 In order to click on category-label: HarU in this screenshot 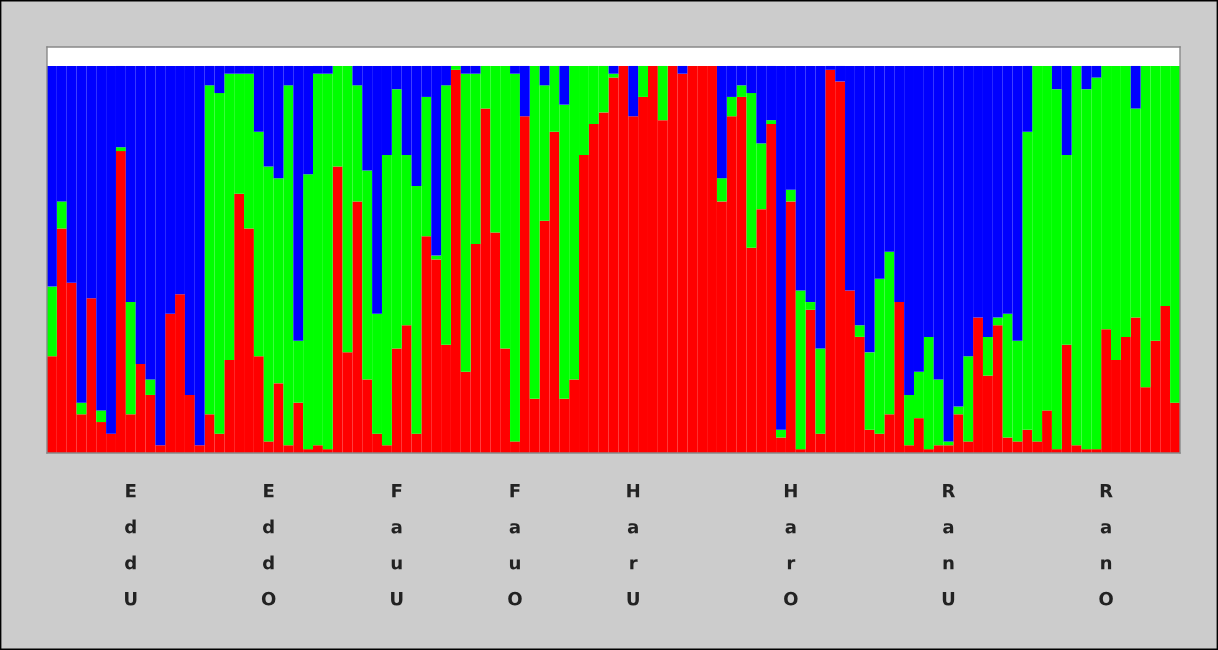, I will do `click(633, 545)`.